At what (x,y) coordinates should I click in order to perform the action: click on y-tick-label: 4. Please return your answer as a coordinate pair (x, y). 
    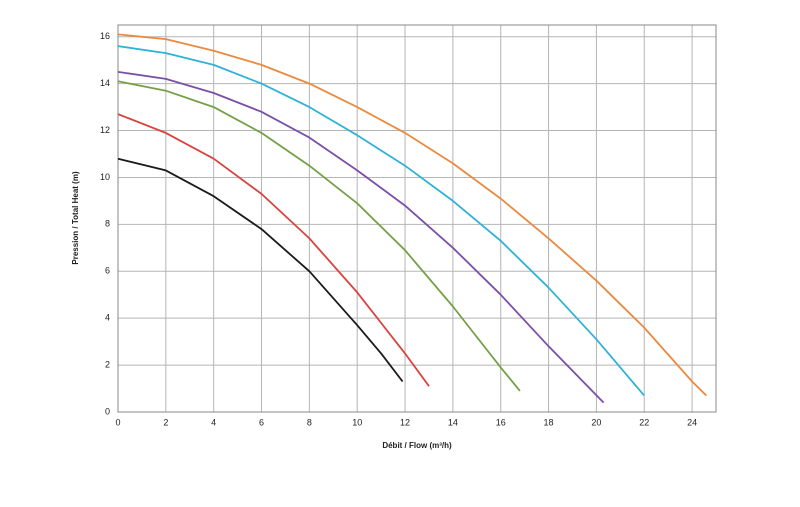
    Looking at the image, I should click on (107, 318).